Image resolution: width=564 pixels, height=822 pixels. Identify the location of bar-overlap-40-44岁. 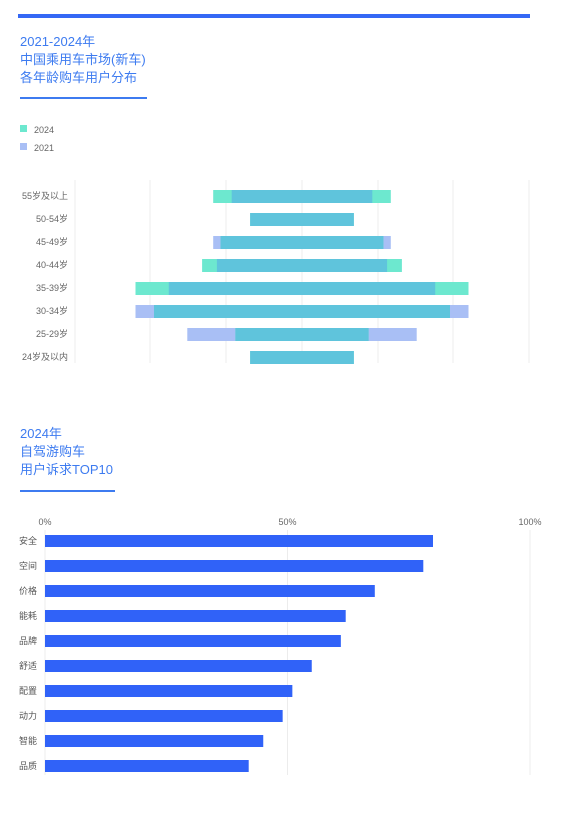
(302, 265).